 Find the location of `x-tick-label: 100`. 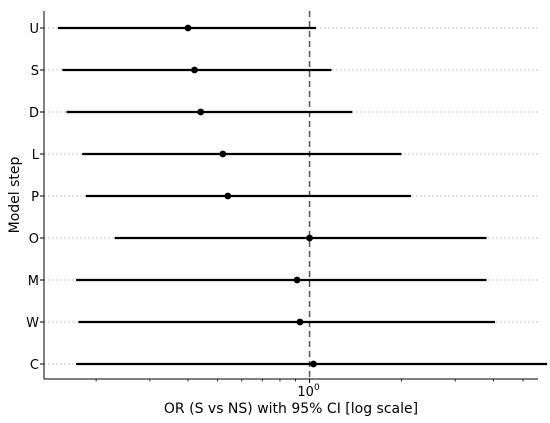

x-tick-label: 100 is located at coordinates (308, 391).